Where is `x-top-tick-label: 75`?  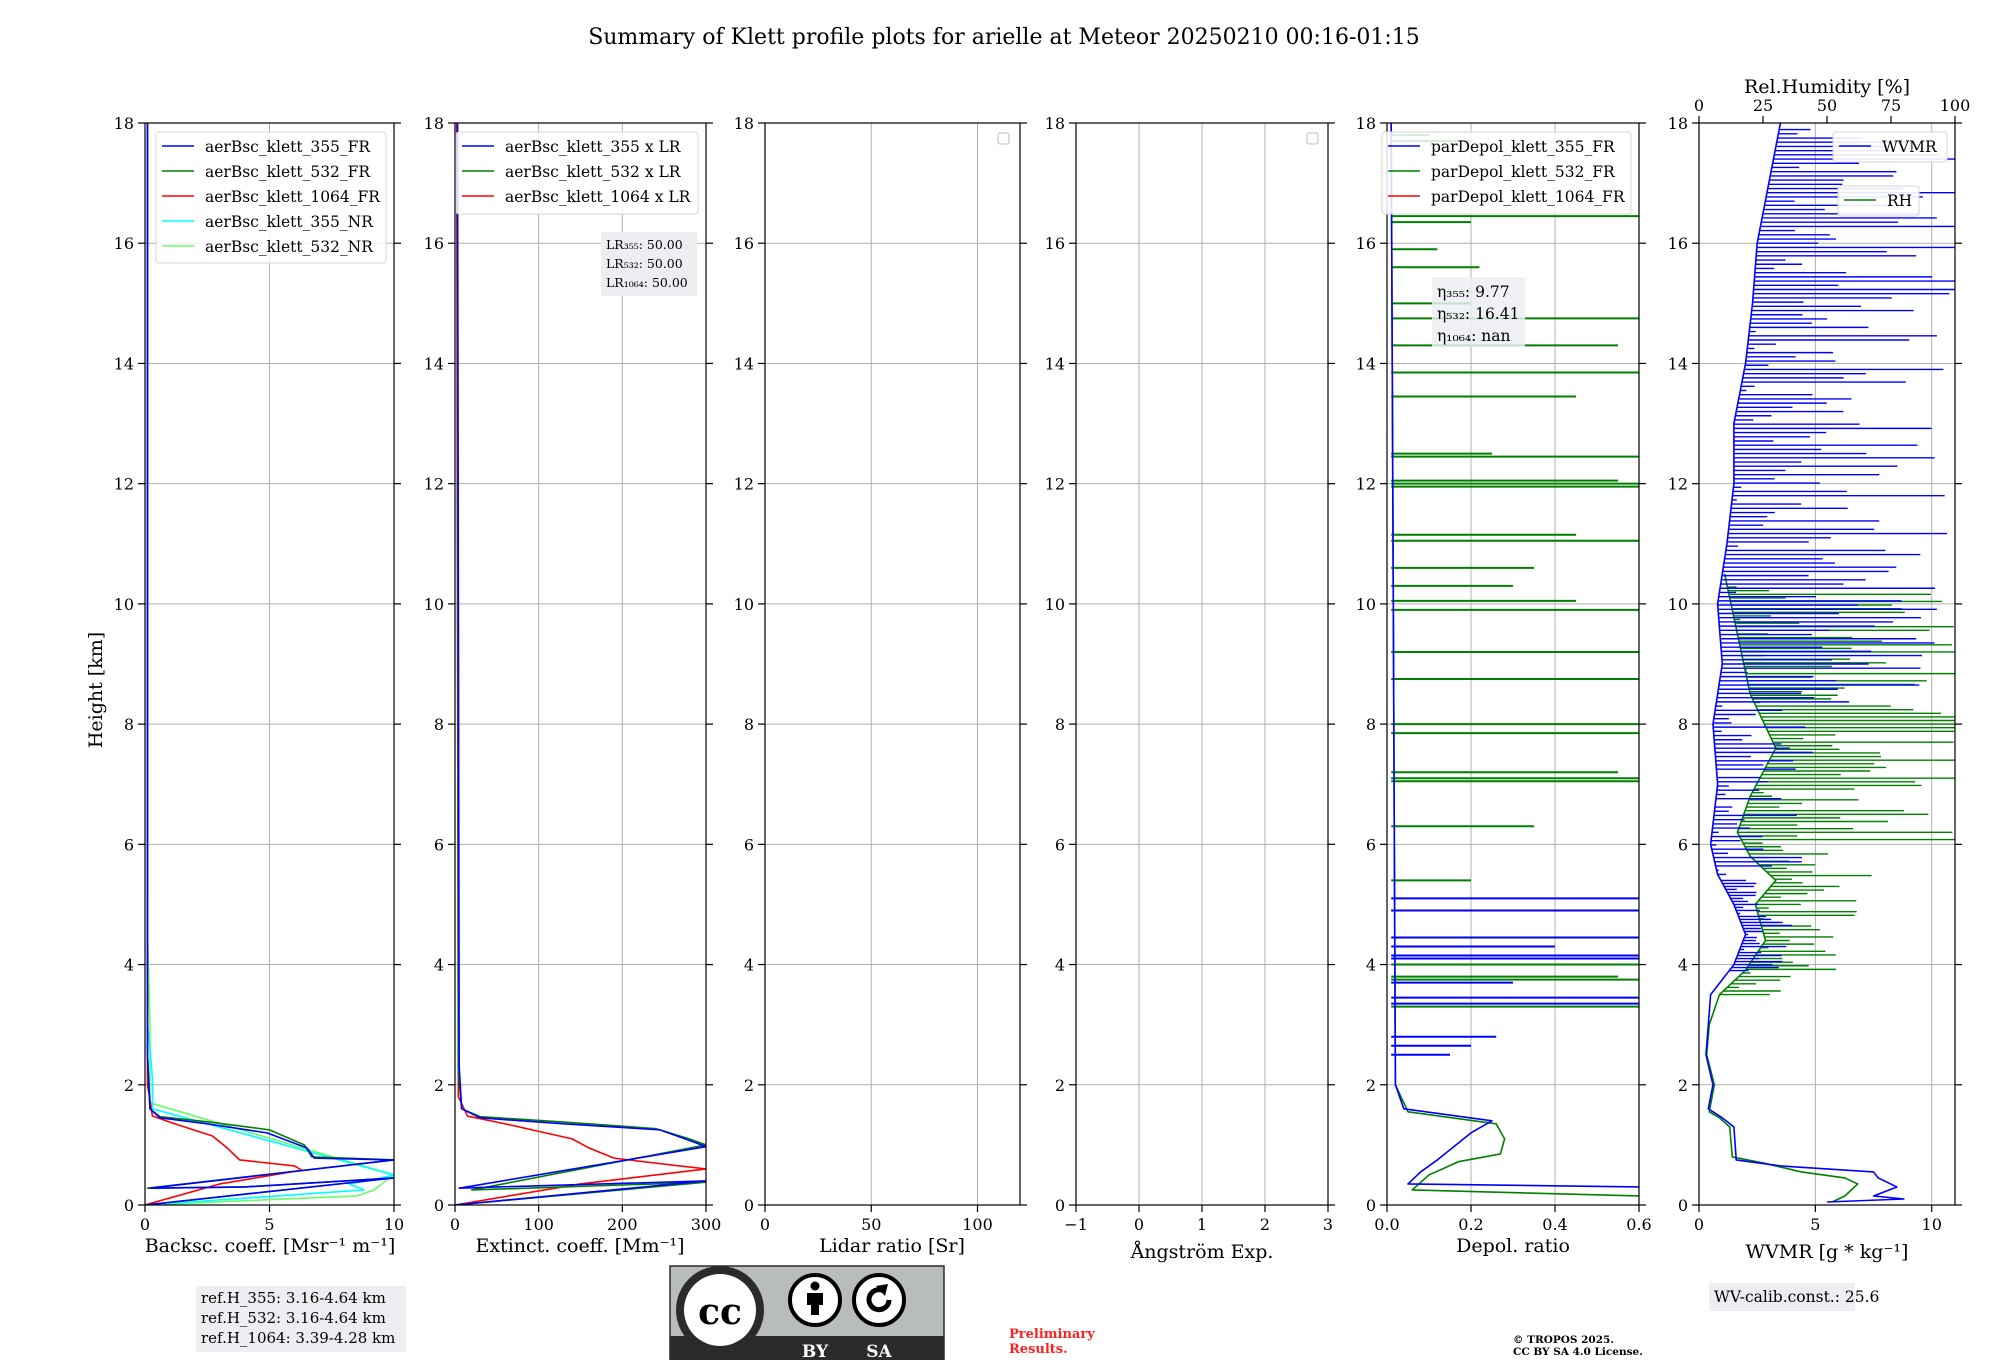
x-top-tick-label: 75 is located at coordinates (1891, 105).